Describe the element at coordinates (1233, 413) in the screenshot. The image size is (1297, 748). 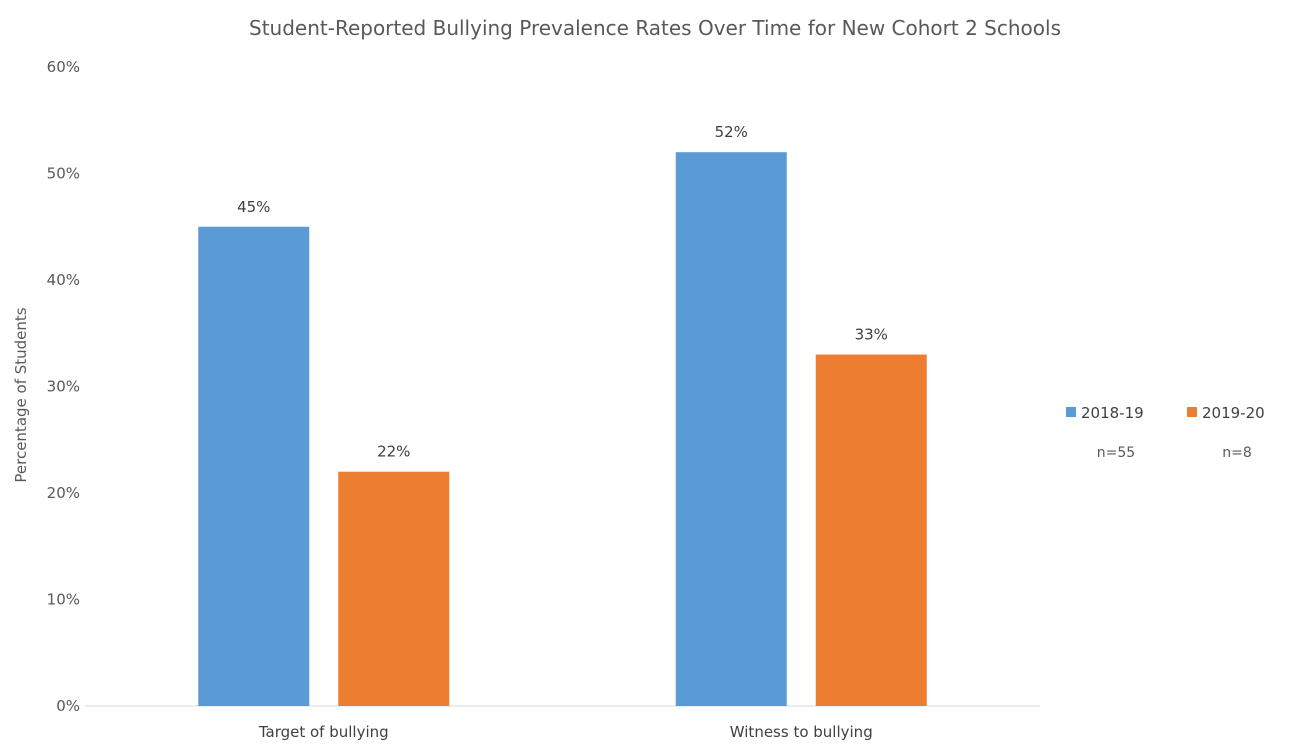
I see `legend-label: 2019-20` at that location.